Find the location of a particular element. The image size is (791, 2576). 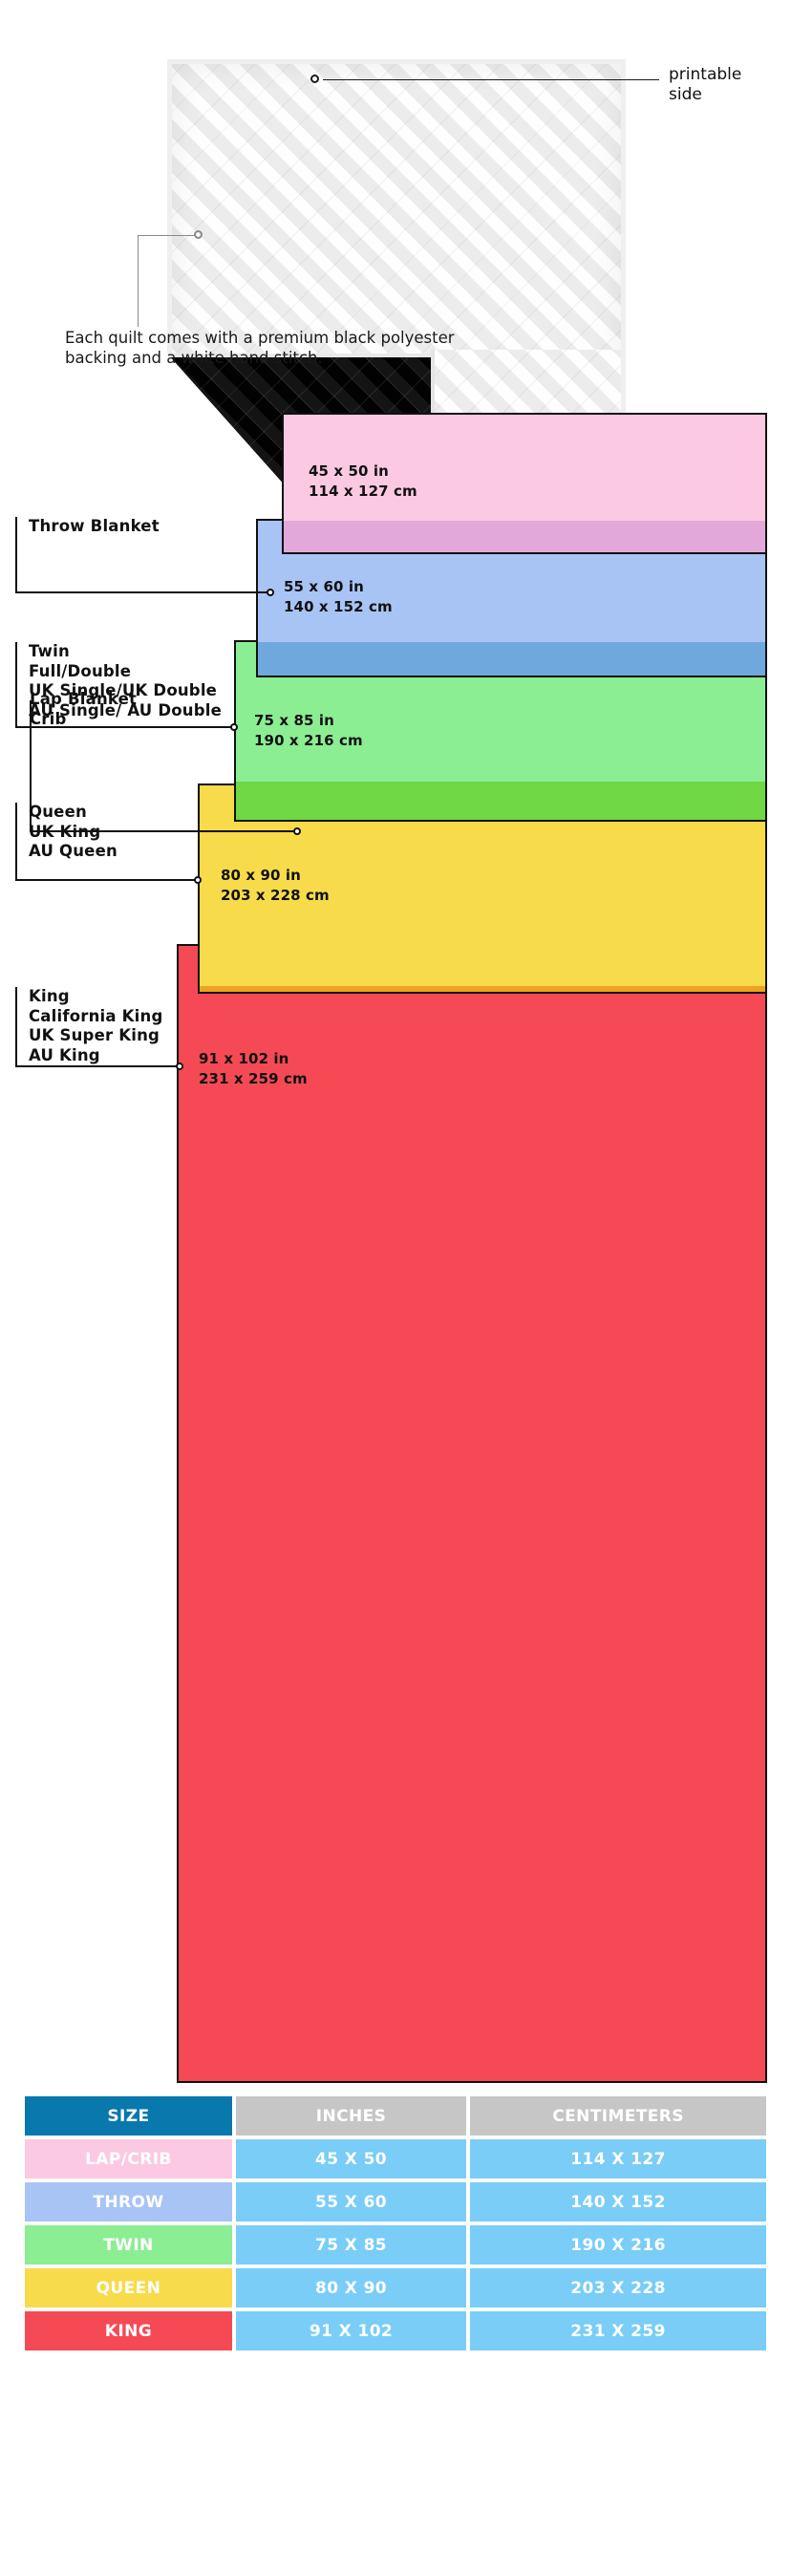

table-row: KING 91 X 102 231 X 259 is located at coordinates (395, 2331).